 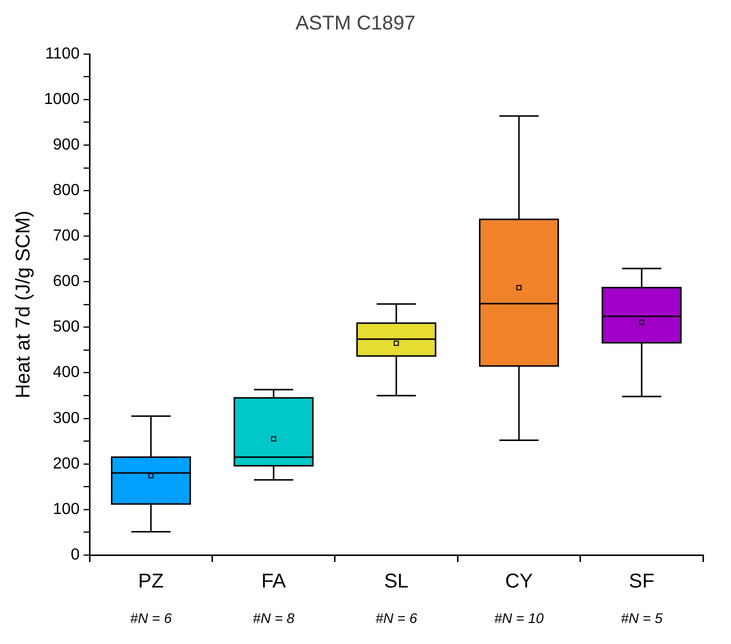 I want to click on y-tick-label: 100, so click(x=66, y=509).